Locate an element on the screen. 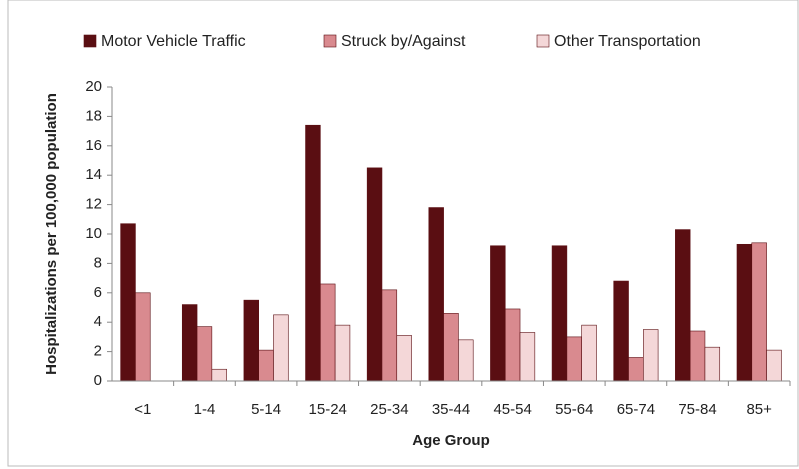 The height and width of the screenshot is (469, 799). legend-label: Motor Vehicle Traffic is located at coordinates (173, 41).